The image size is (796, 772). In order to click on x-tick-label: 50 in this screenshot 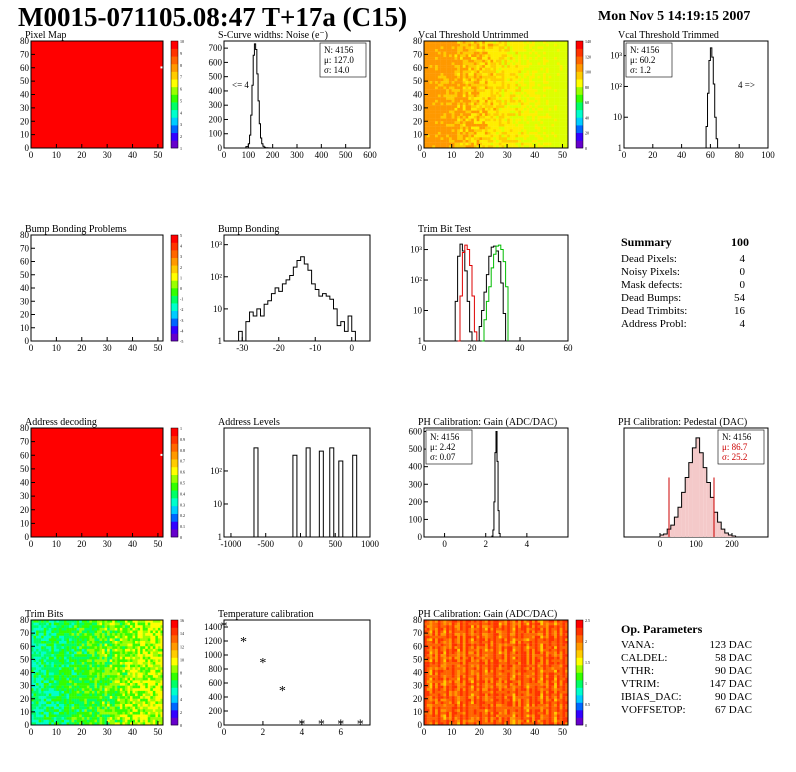, I will do `click(158, 155)`.